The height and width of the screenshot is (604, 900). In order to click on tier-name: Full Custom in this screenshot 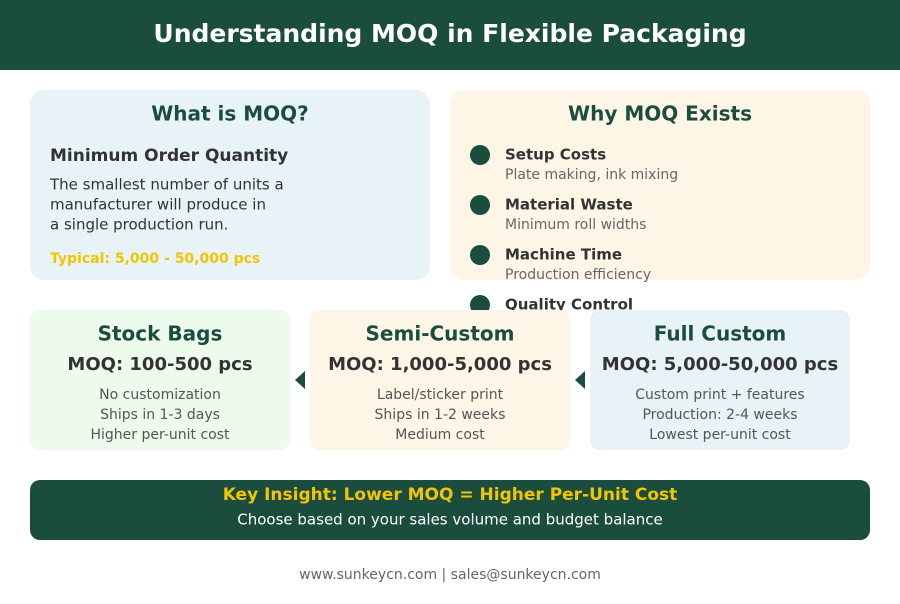, I will do `click(720, 334)`.